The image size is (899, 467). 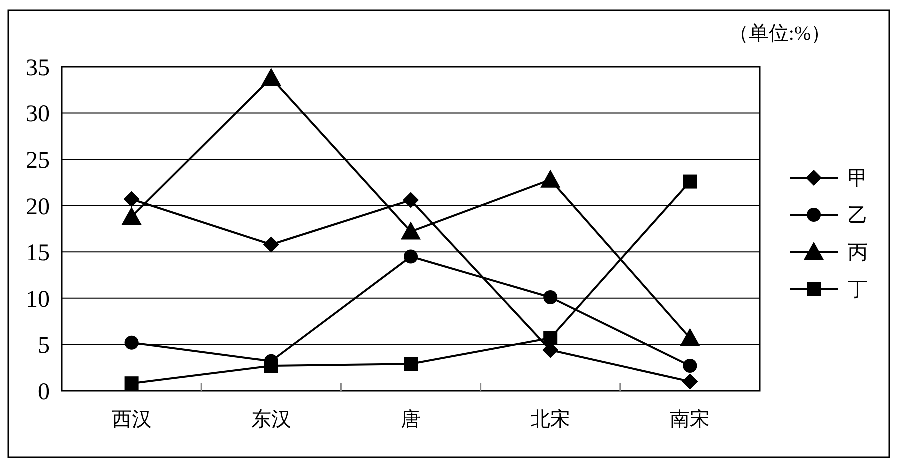 I want to click on y-tick-label: 15, so click(x=38, y=253).